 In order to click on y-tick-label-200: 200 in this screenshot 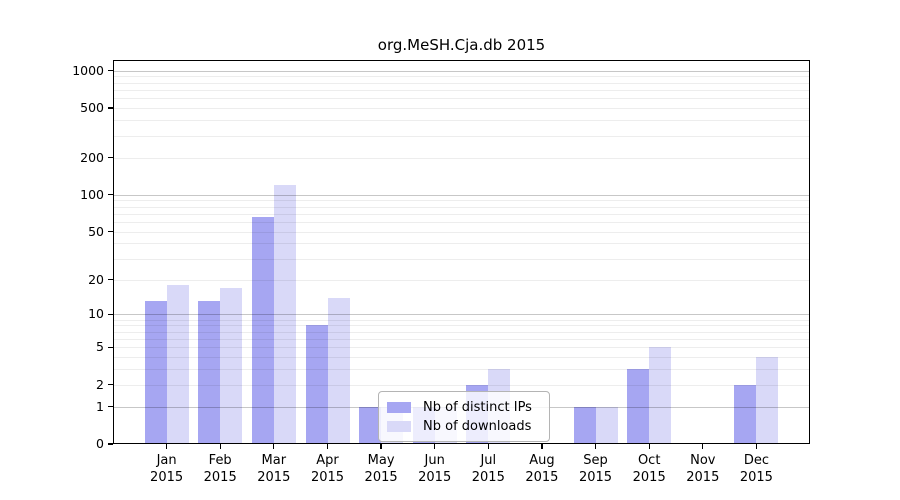, I will do `click(92, 157)`.